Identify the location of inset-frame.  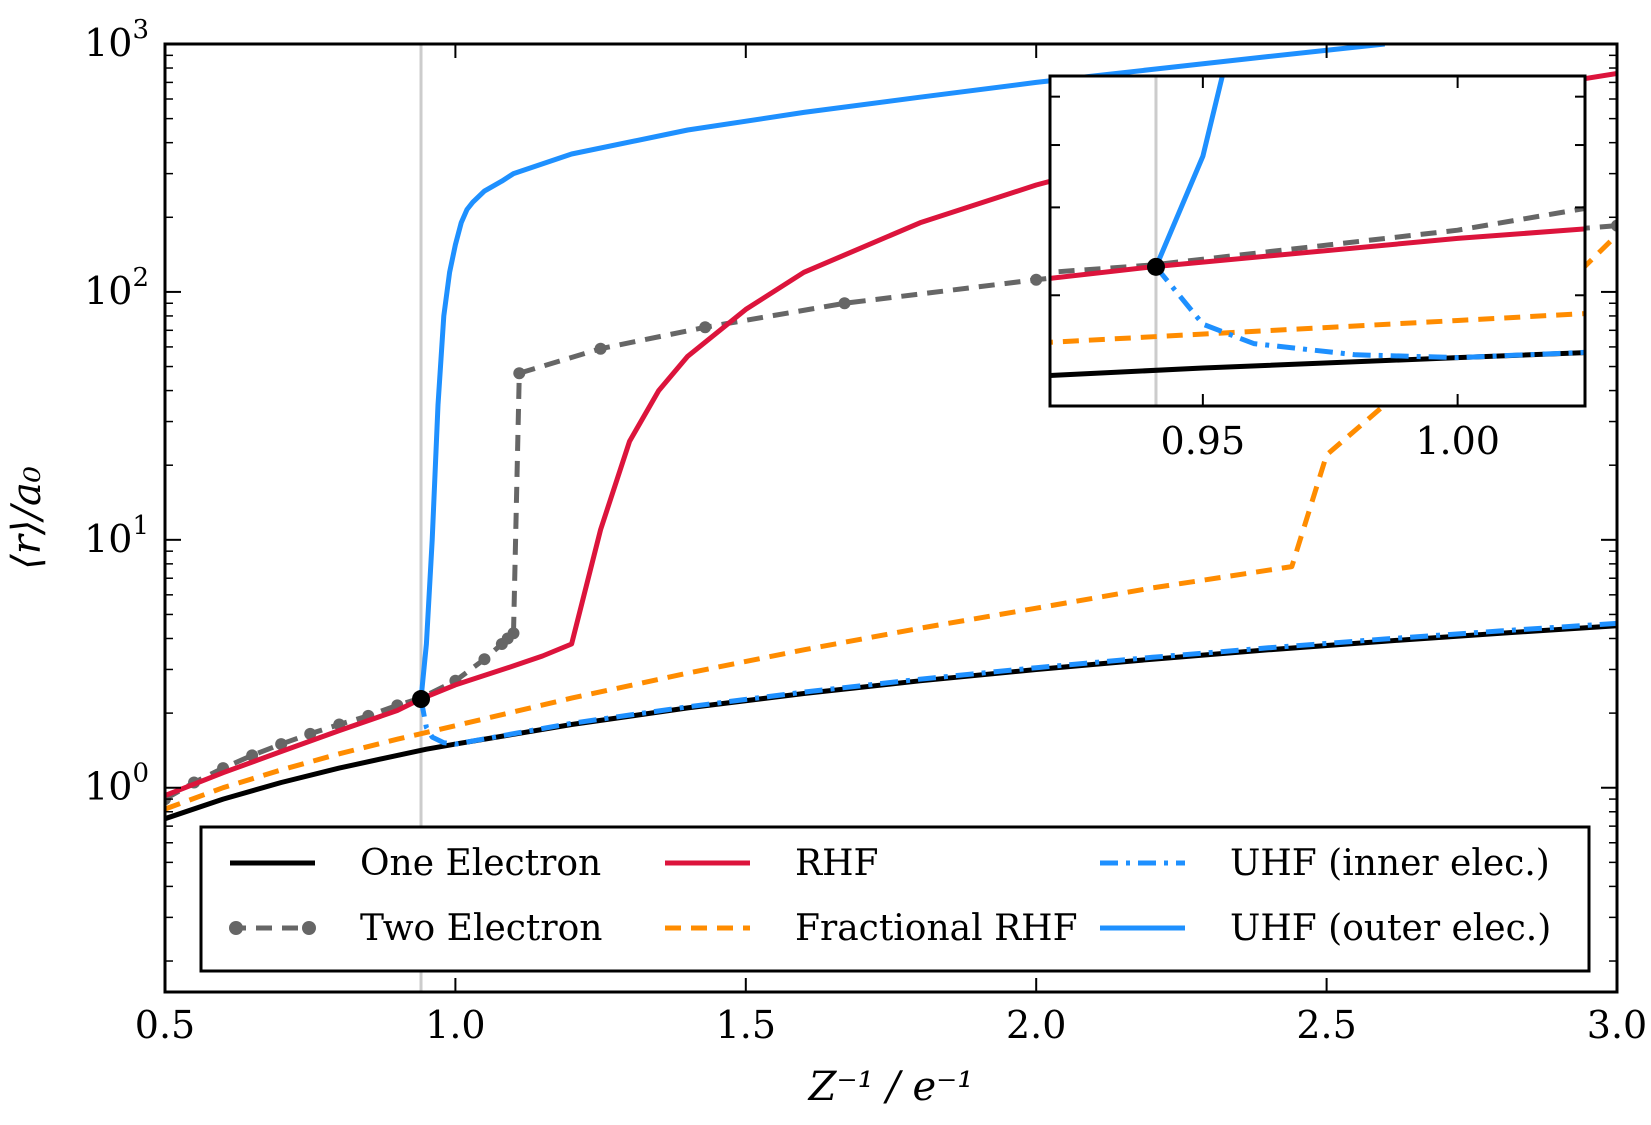
(1317, 241).